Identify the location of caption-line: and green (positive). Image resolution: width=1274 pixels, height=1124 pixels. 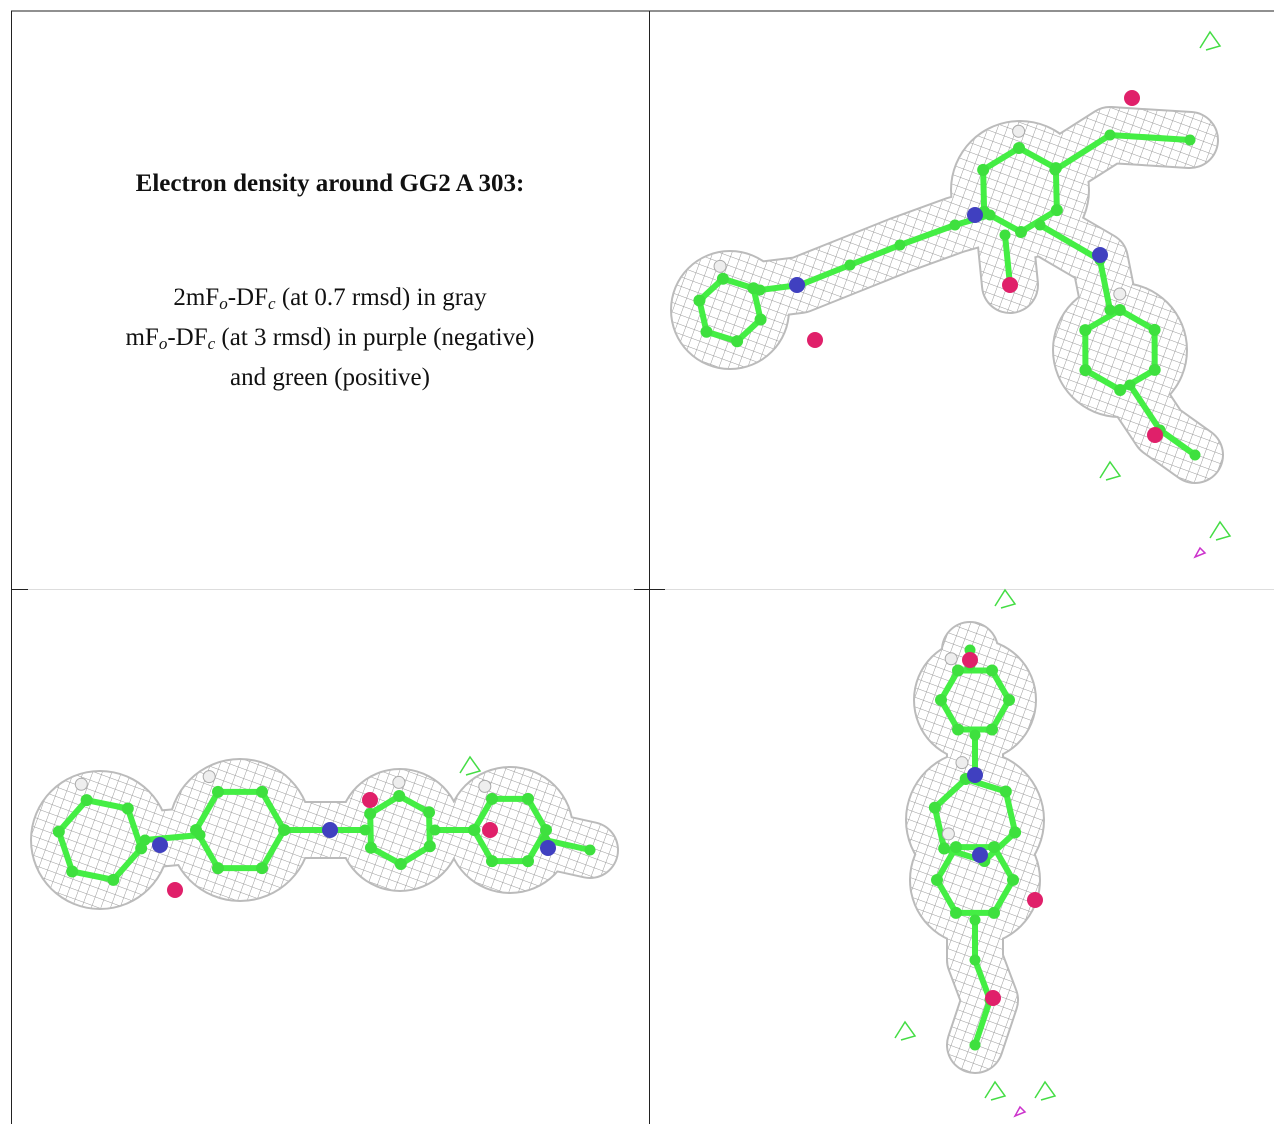
(330, 378).